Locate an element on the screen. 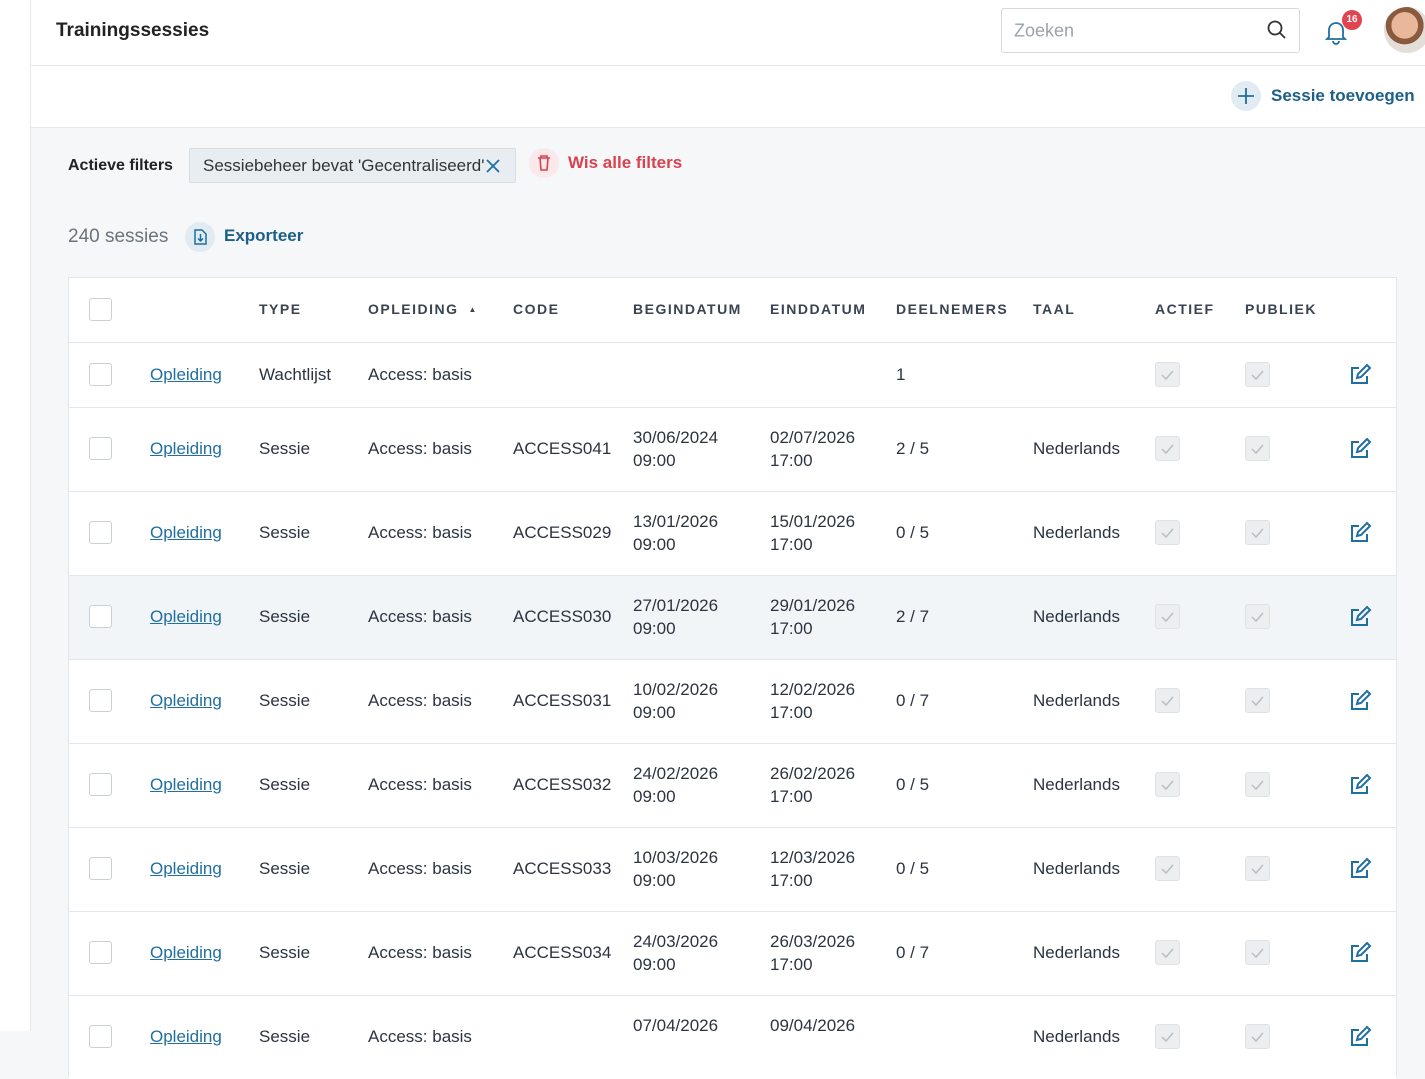  column-header: OPLEIDING ▲ is located at coordinates (423, 309).